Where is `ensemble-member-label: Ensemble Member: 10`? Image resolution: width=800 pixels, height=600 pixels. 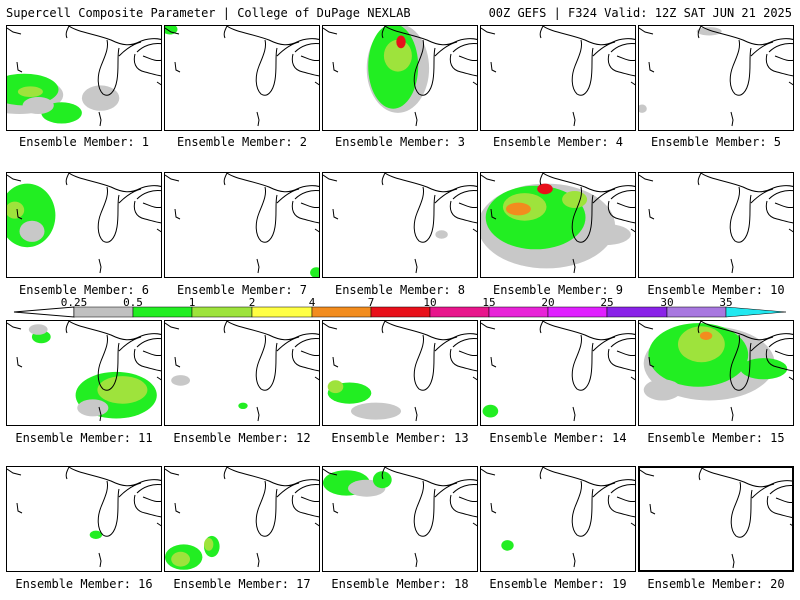
ensemble-member-label: Ensemble Member: 10 is located at coordinates (716, 290).